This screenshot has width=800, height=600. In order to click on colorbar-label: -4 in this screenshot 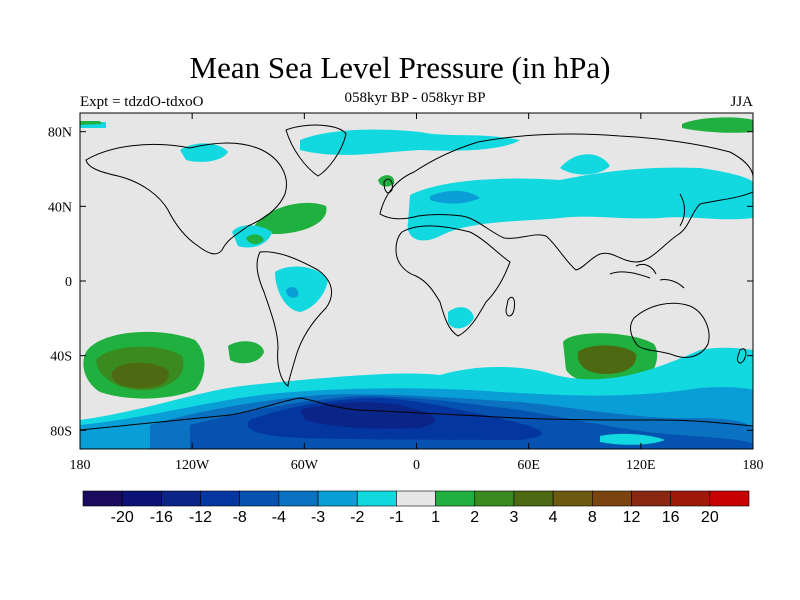, I will do `click(279, 517)`.